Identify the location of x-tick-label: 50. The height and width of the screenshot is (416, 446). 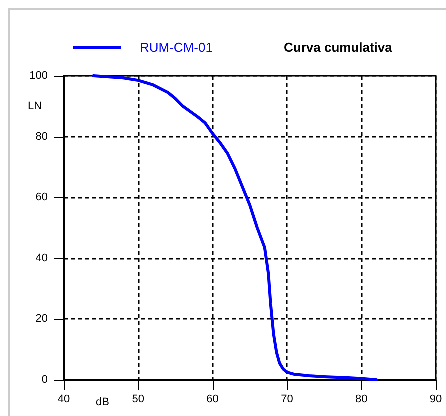
(138, 400).